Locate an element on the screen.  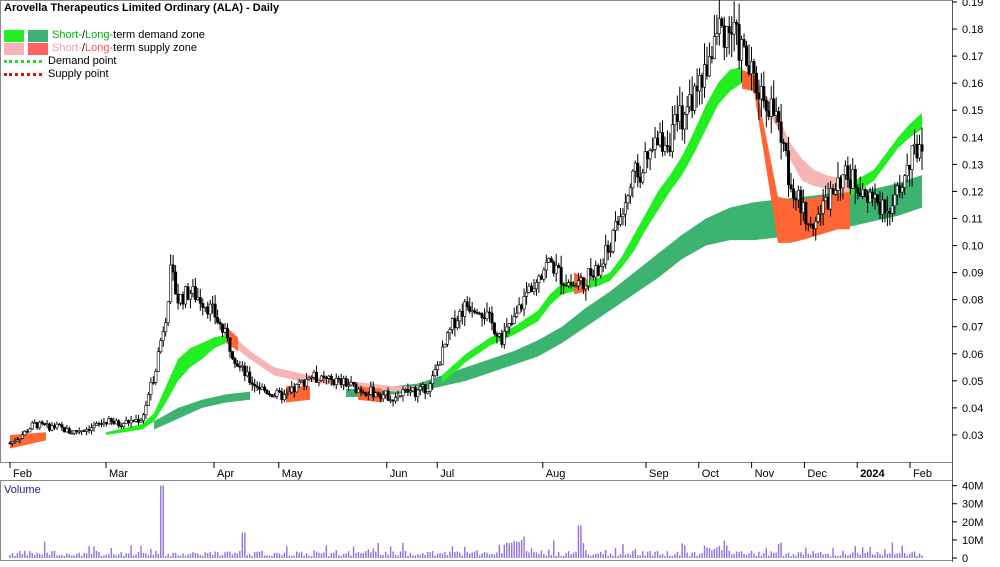
price-tick-label: 0.19 is located at coordinates (972, 4).